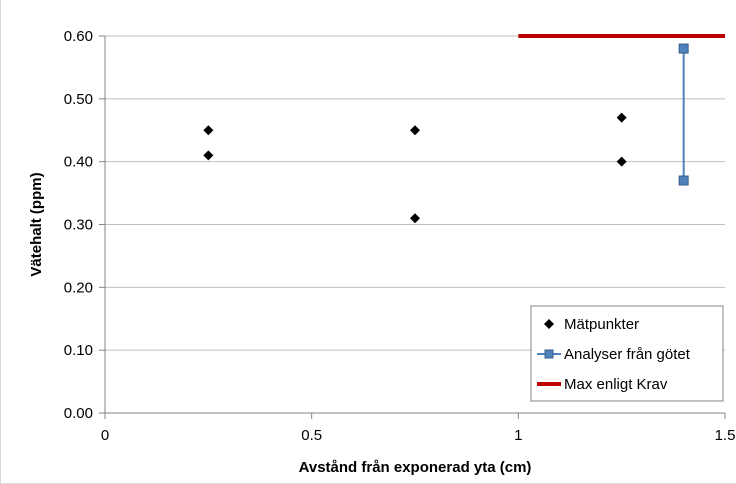 The image size is (736, 484). What do you see at coordinates (78, 225) in the screenshot?
I see `y-tick-label: 0.30` at bounding box center [78, 225].